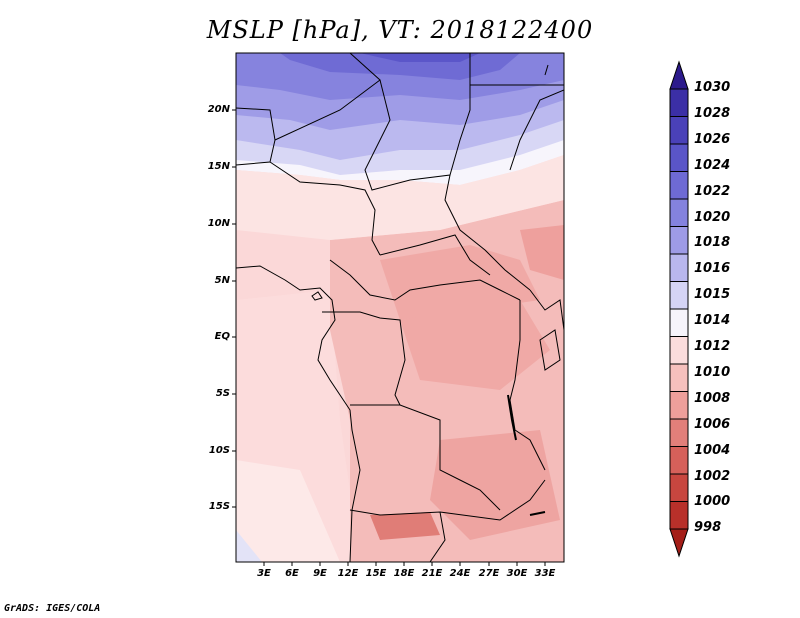  What do you see at coordinates (712, 165) in the screenshot?
I see `colorbar-label: 1024` at bounding box center [712, 165].